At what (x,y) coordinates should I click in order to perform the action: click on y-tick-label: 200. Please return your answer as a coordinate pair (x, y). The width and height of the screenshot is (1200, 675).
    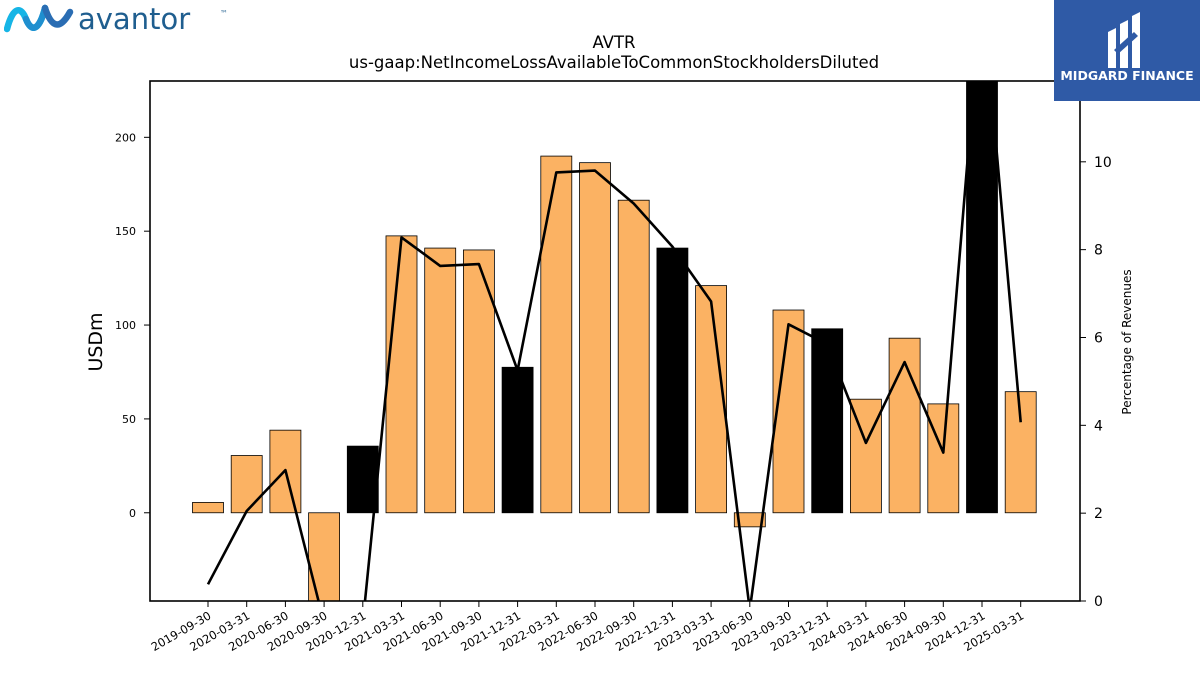
    Looking at the image, I should click on (125, 137).